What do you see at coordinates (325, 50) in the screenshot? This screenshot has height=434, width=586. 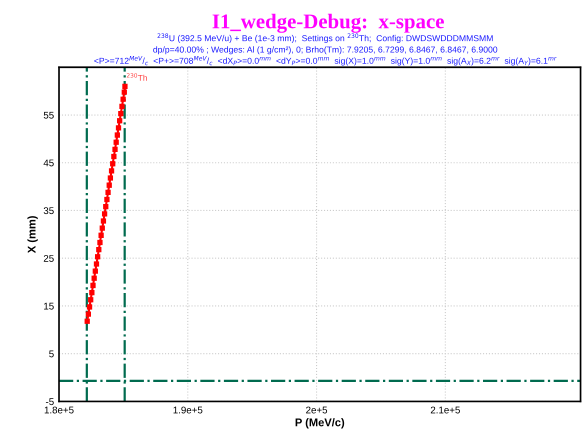 I see `text: dp/p=40.00% ; Wedges: Al (1 g/cm²), 0; Brho(Tm): 7.9205, 6.7299, 6.8467, 6.8467, 6.9000` at bounding box center [325, 50].